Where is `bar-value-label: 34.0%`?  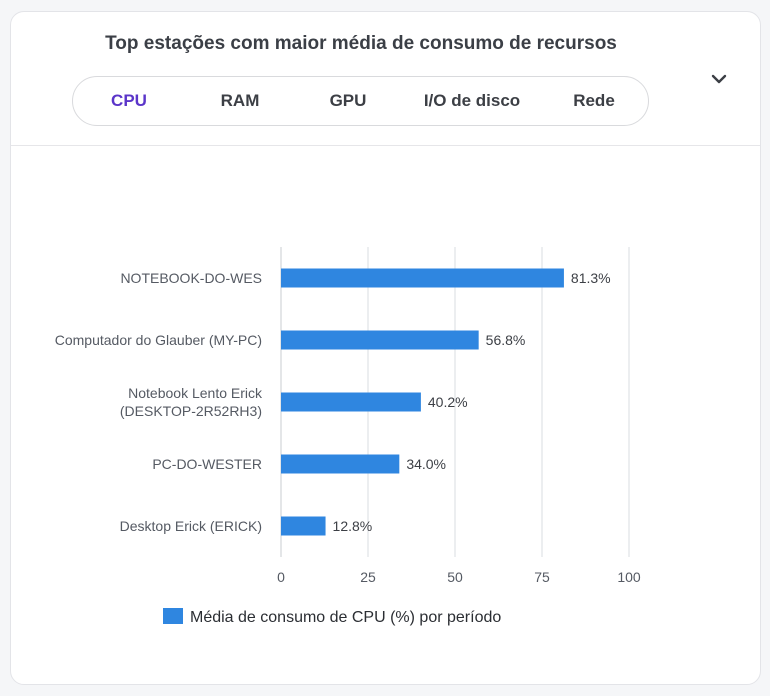 bar-value-label: 34.0% is located at coordinates (426, 464).